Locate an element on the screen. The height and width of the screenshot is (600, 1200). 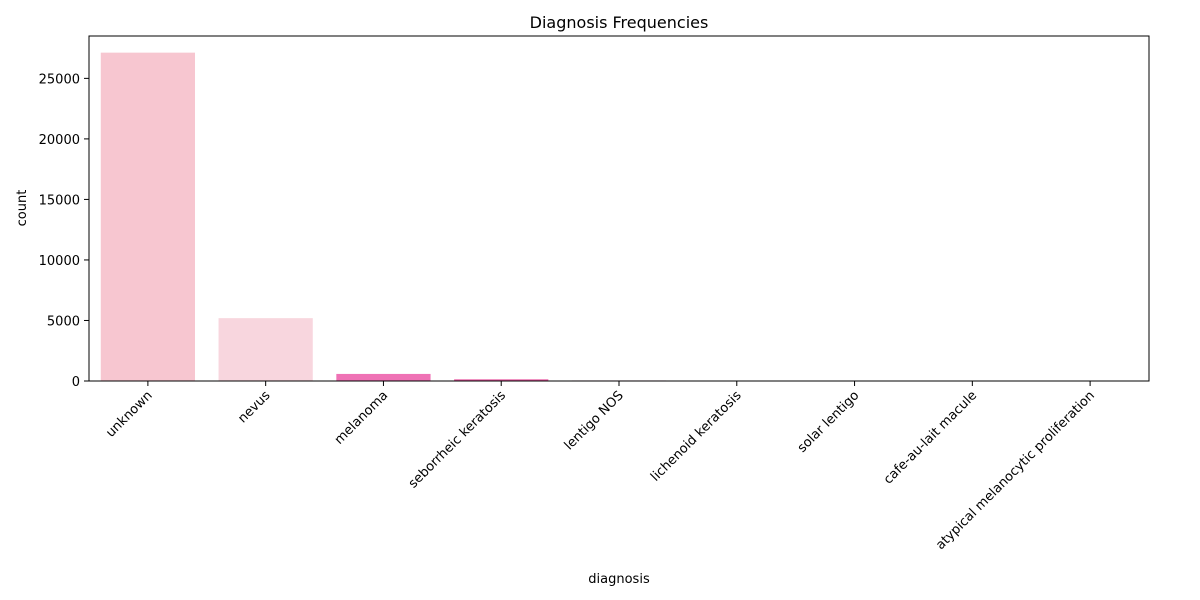
y-tick-label: 10000 is located at coordinates (59, 261).